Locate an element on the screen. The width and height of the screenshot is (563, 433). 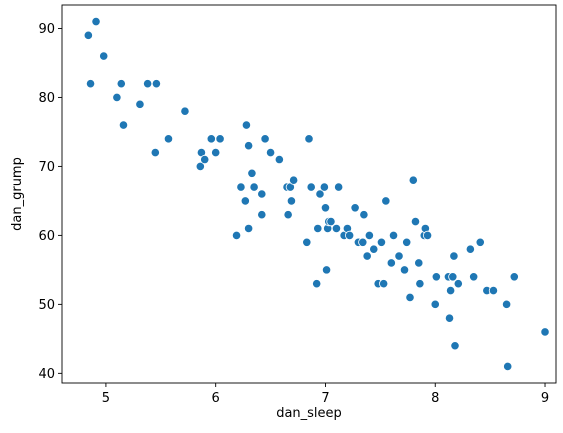
y-tick-label: 90 is located at coordinates (46, 29).